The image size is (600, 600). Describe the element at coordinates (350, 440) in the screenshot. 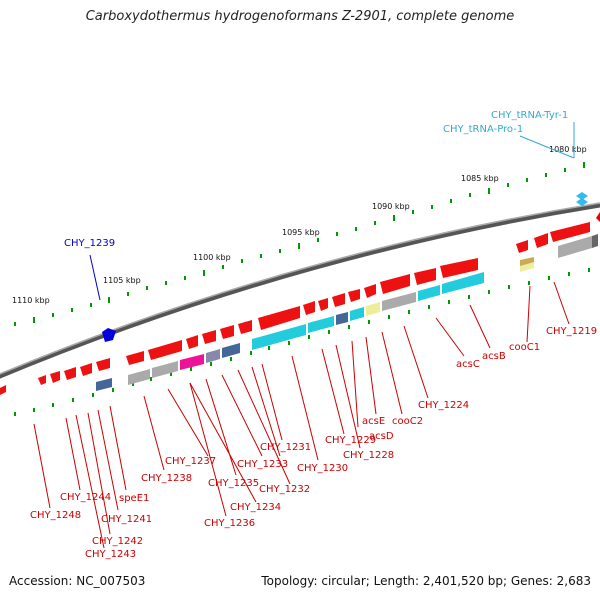

I see `gene-label: CHY_1229` at that location.